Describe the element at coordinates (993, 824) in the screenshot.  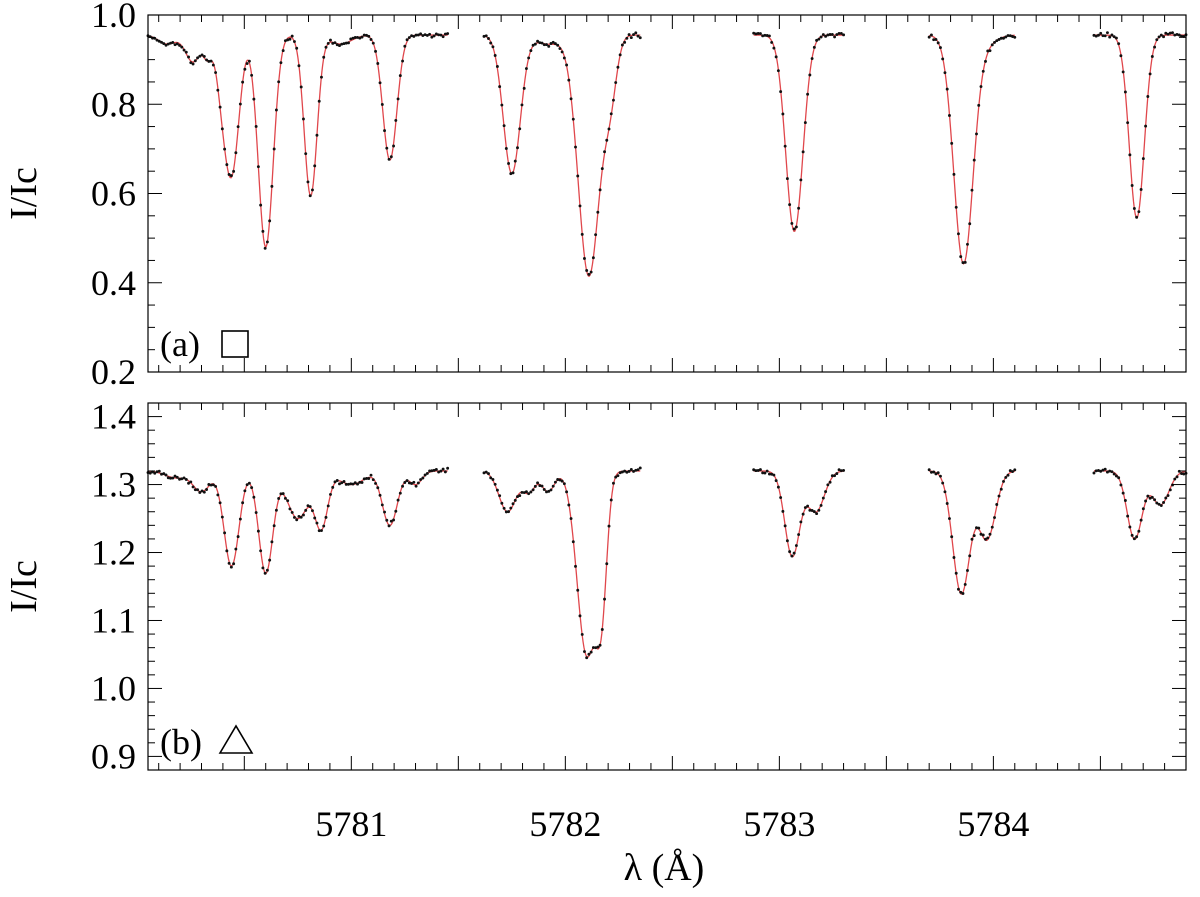
I see `x-tick-label: 5784` at that location.